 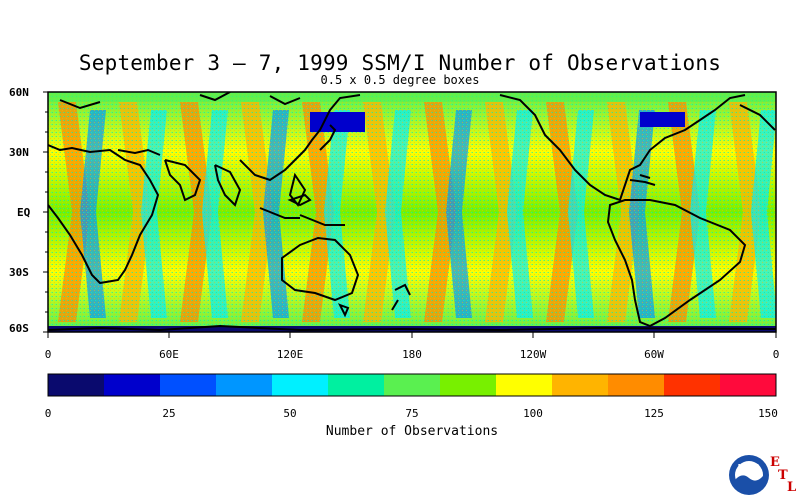 What do you see at coordinates (400, 80) in the screenshot?
I see `map-subtitle: 0.5 x 0.5 degree boxes` at bounding box center [400, 80].